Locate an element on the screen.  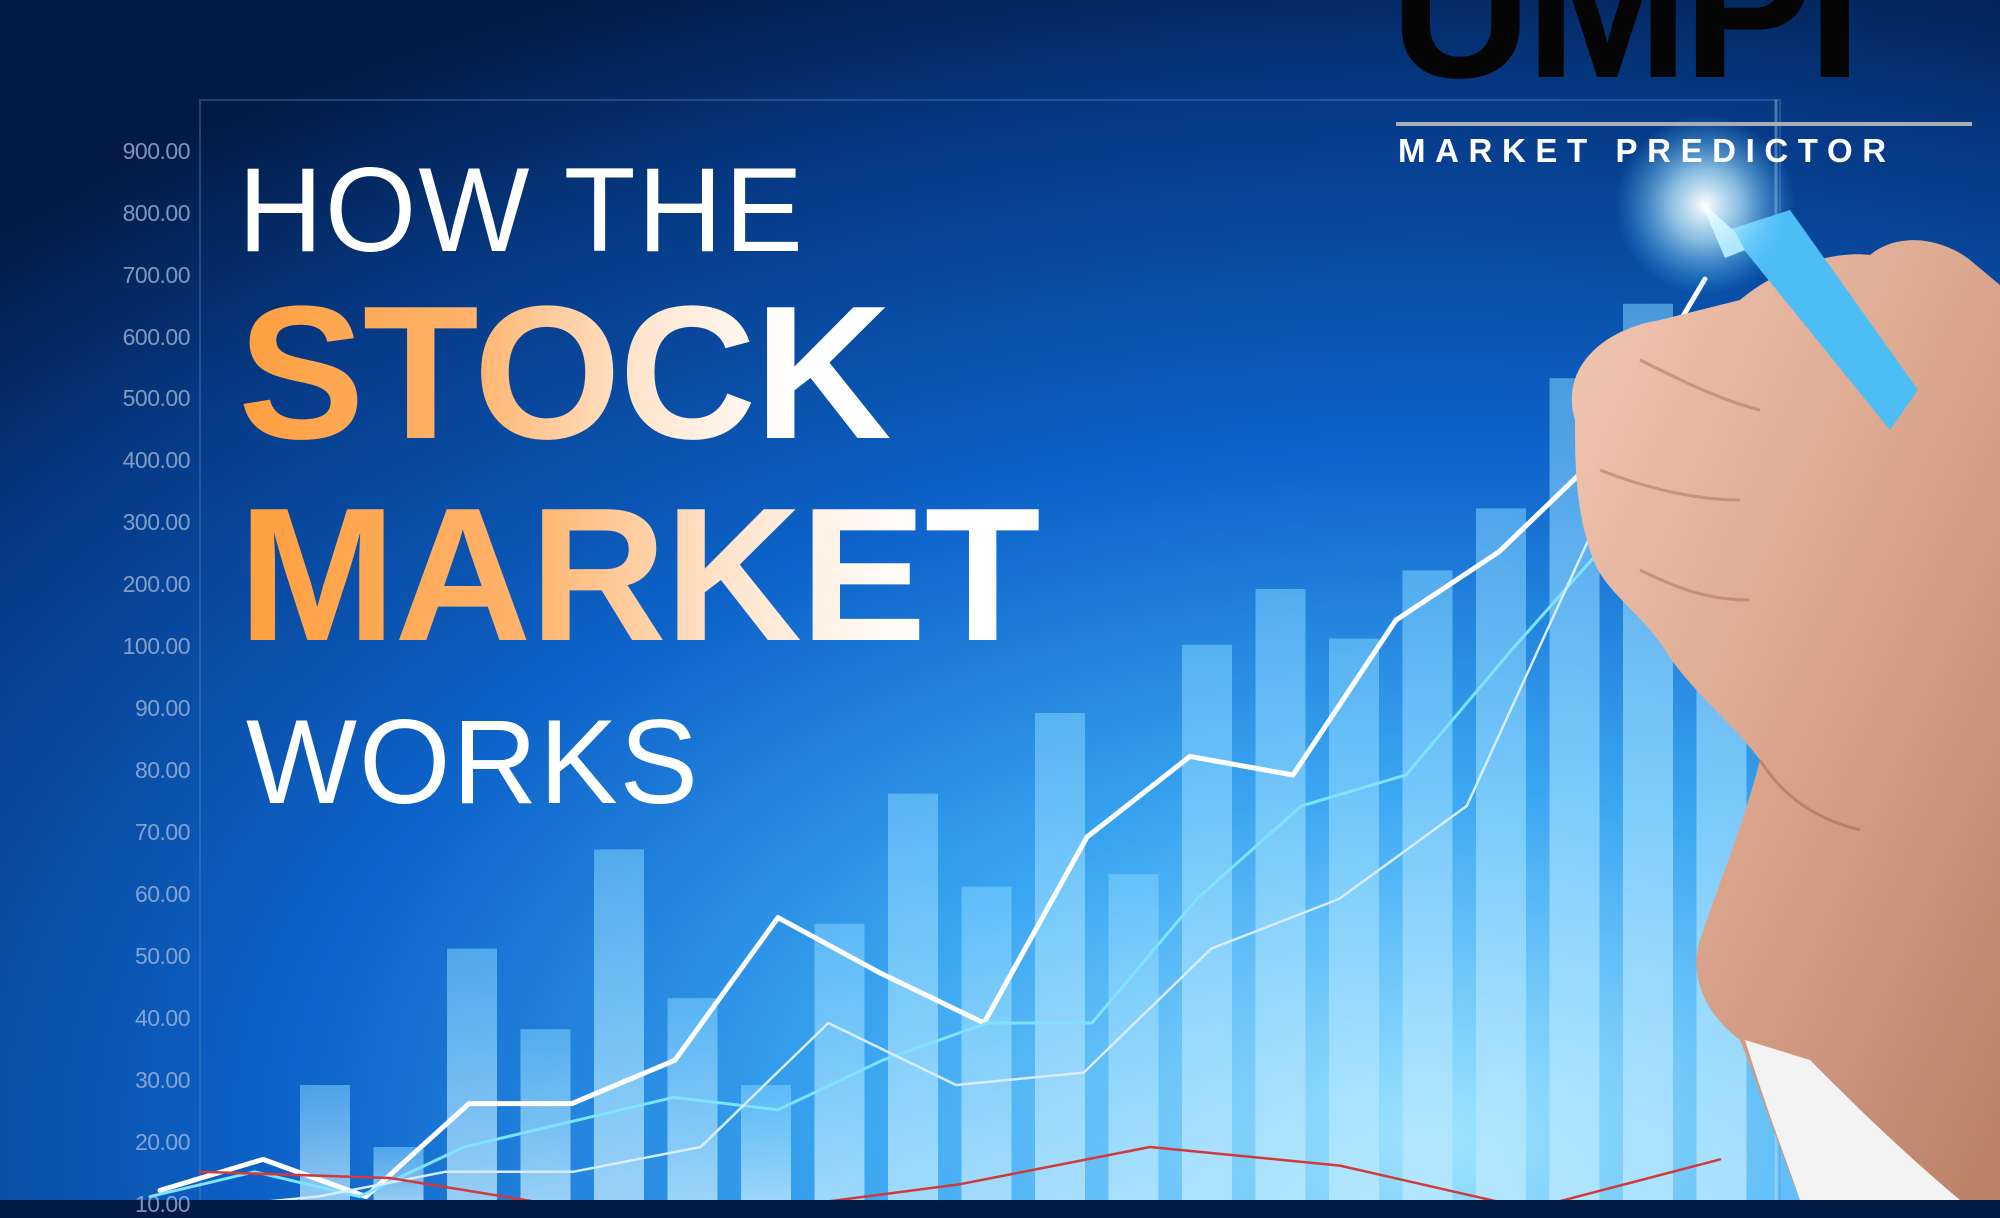
headline-line-4: WORKS is located at coordinates (473, 762).